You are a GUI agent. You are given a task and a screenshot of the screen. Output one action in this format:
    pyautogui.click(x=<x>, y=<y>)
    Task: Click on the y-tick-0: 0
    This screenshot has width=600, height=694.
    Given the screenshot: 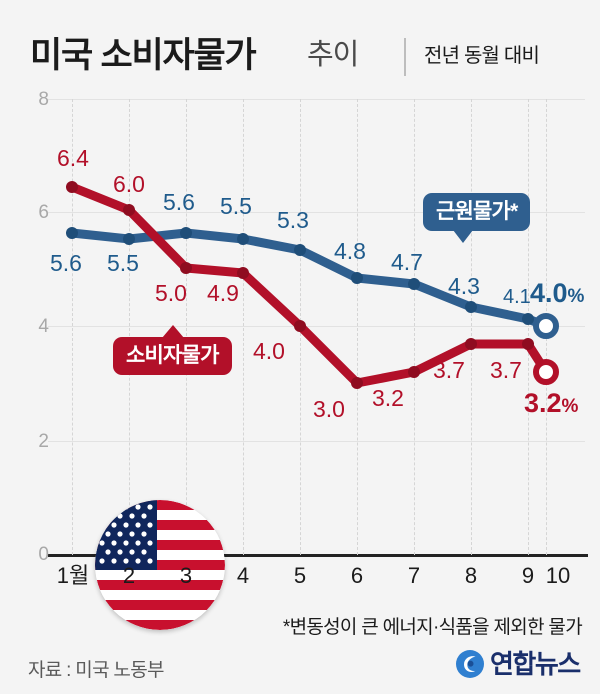 What is the action you would take?
    pyautogui.click(x=43, y=554)
    